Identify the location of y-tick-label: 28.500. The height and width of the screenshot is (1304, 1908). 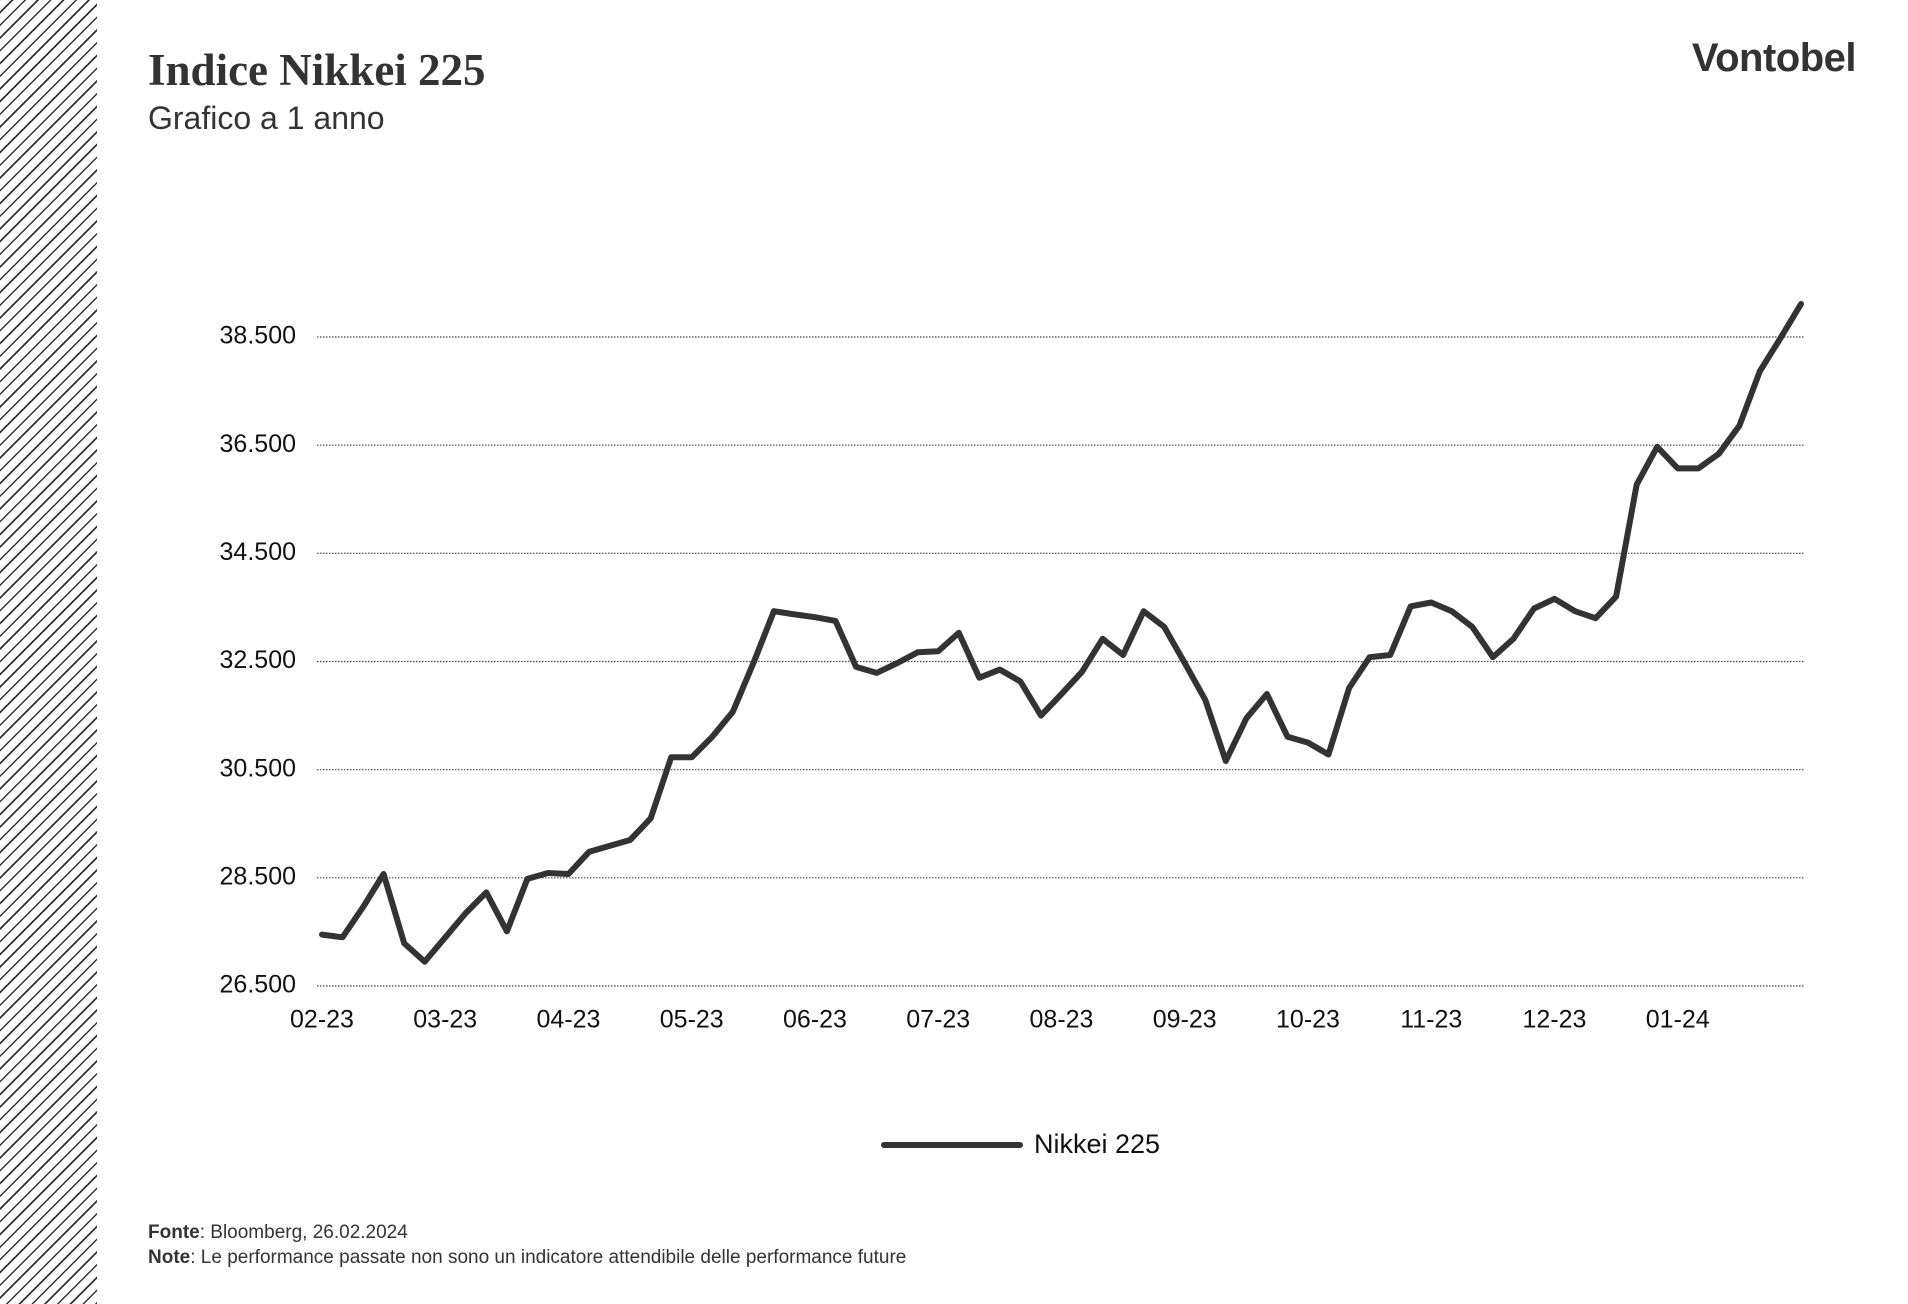
(258, 876).